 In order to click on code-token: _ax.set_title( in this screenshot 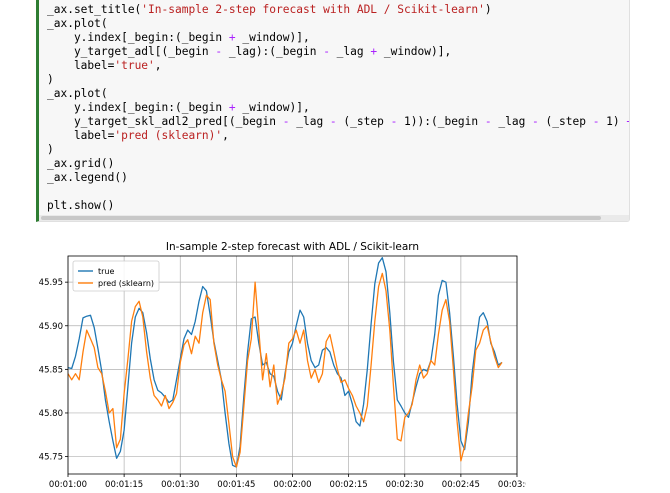, I will do `click(94, 9)`.